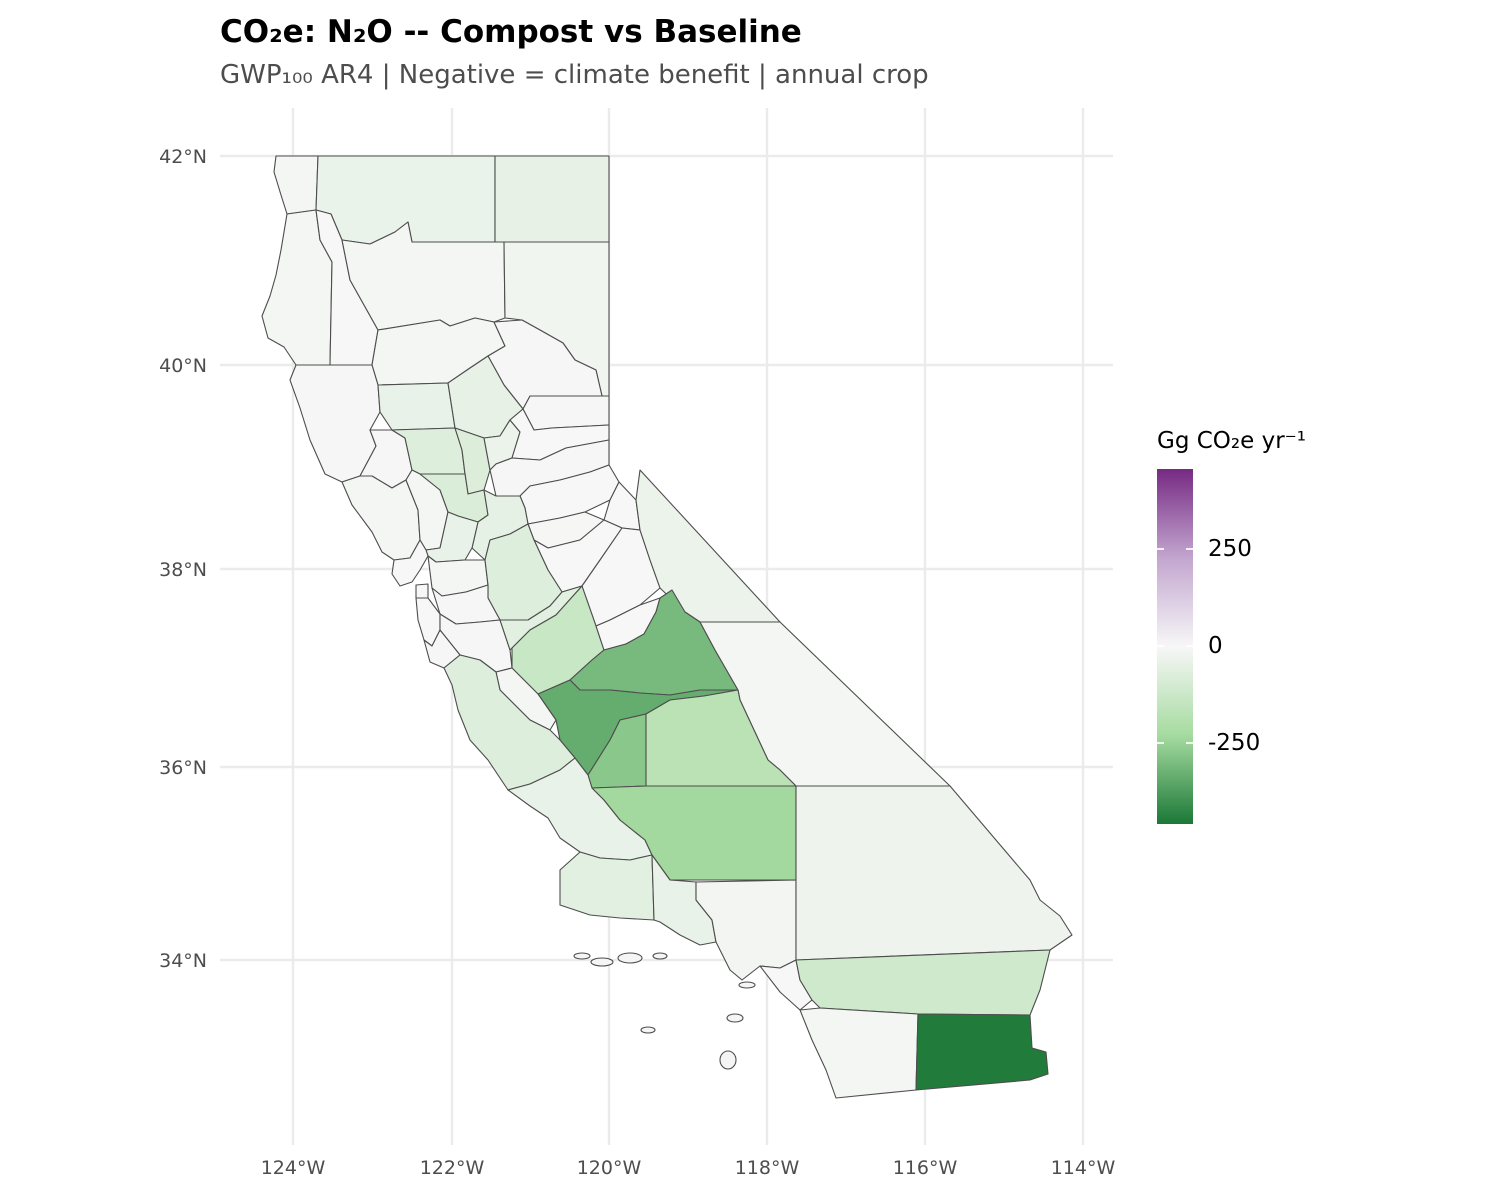 The height and width of the screenshot is (1200, 1500). What do you see at coordinates (934, 873) in the screenshot?
I see `county-san-bernardino` at bounding box center [934, 873].